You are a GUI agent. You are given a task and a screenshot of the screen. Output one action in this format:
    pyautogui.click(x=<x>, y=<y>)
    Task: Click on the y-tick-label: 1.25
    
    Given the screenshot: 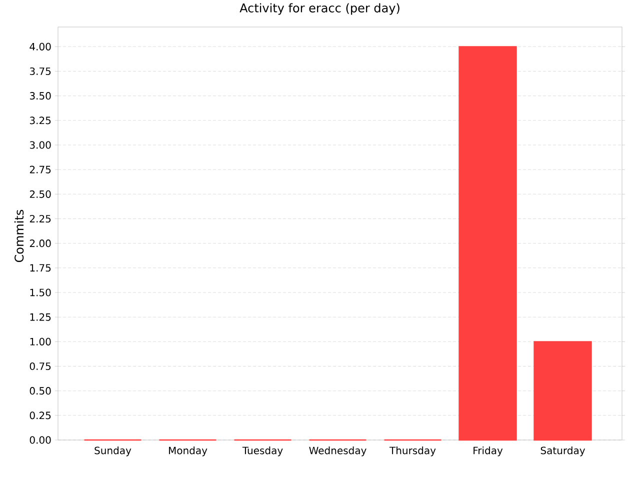 What is the action you would take?
    pyautogui.click(x=40, y=317)
    